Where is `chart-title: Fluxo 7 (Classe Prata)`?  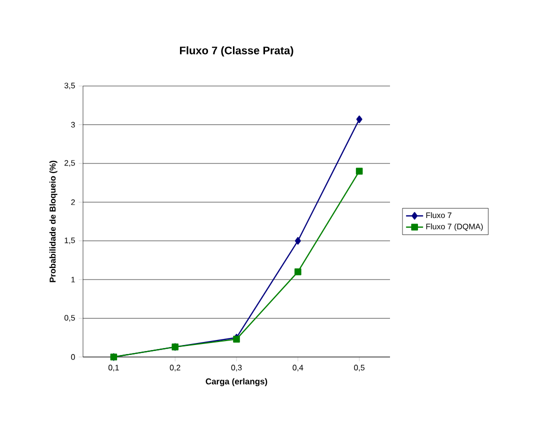
chart-title: Fluxo 7 (Classe Prata) is located at coordinates (237, 51).